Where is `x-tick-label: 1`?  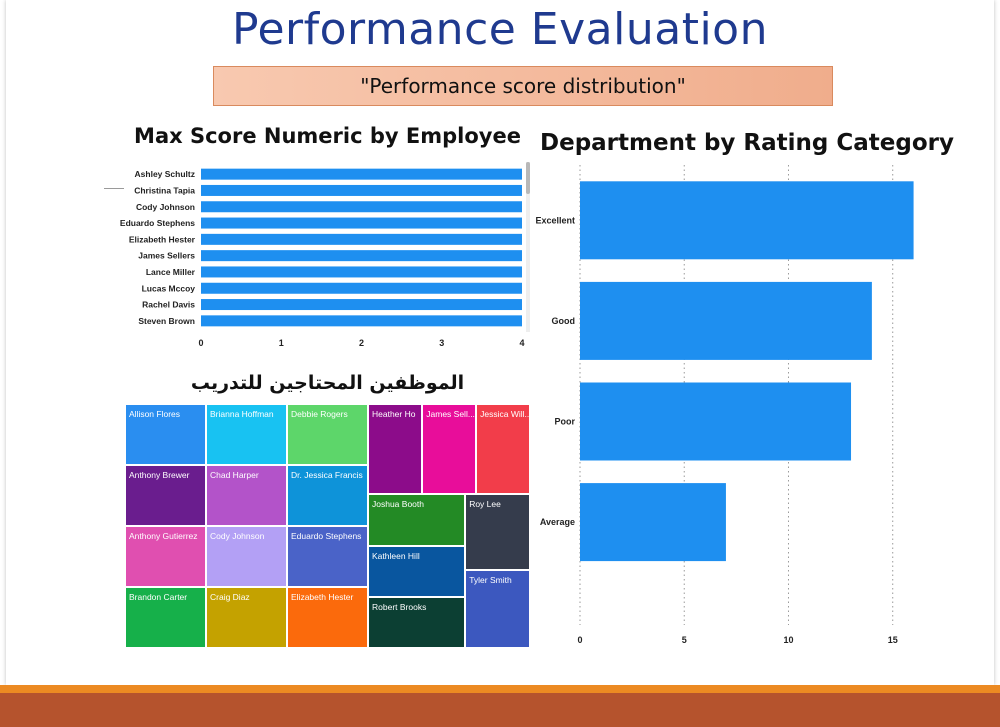
x-tick-label: 1 is located at coordinates (281, 343).